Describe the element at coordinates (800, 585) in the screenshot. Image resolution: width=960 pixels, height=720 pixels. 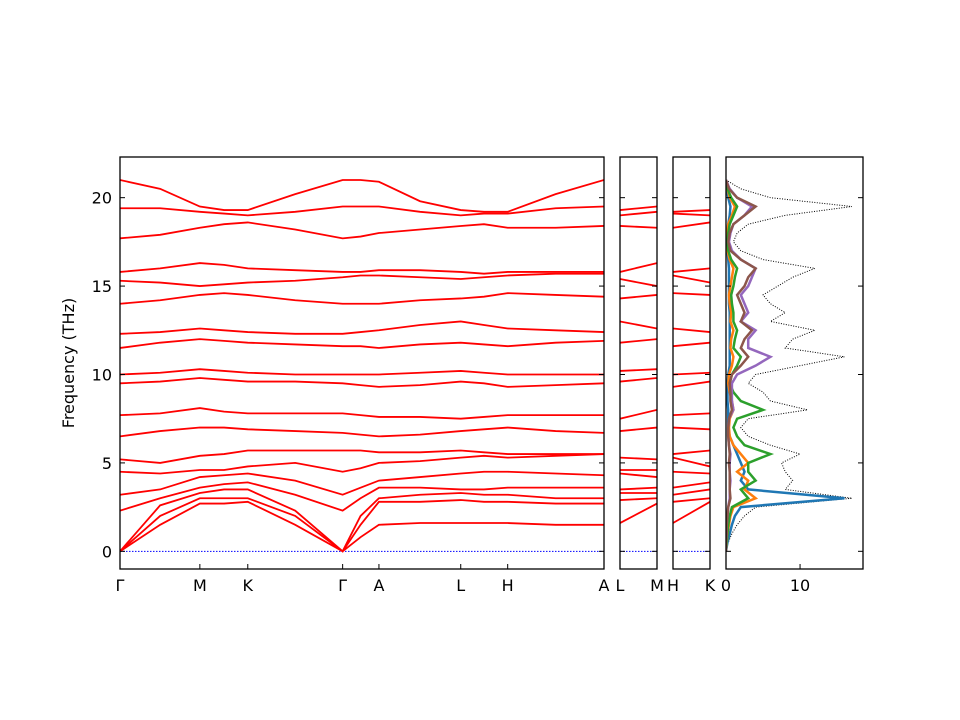
I see `x-tick-label: 10` at that location.